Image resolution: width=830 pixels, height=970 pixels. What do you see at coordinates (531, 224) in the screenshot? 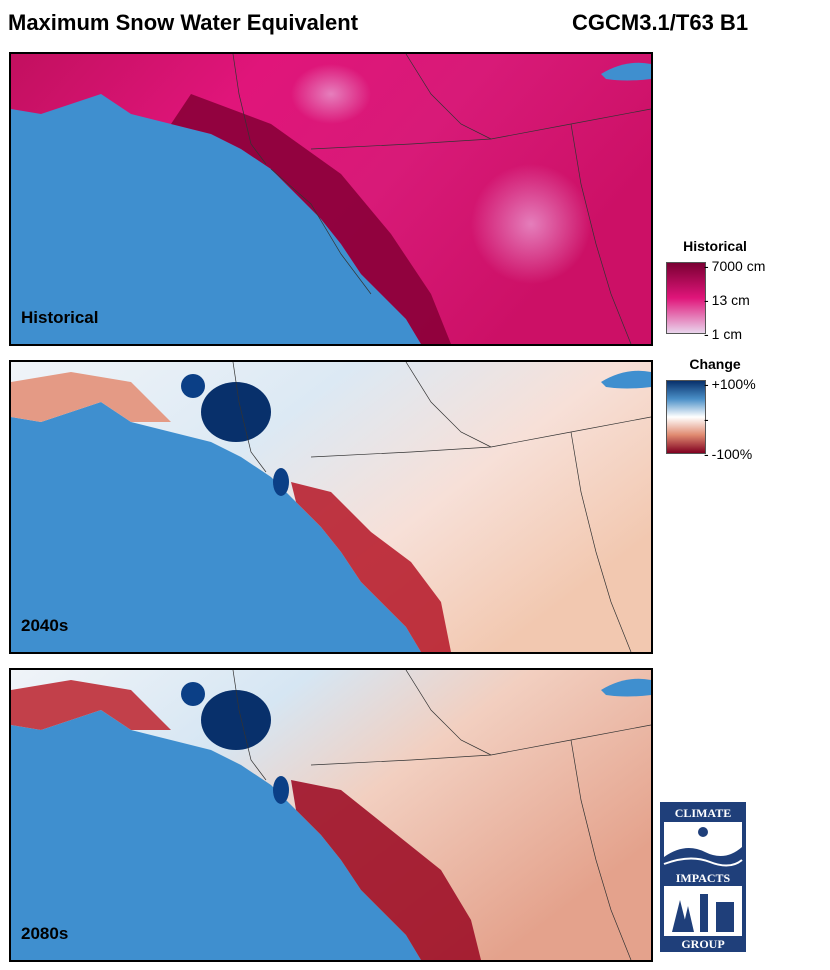
I see `high-area-historical` at bounding box center [531, 224].